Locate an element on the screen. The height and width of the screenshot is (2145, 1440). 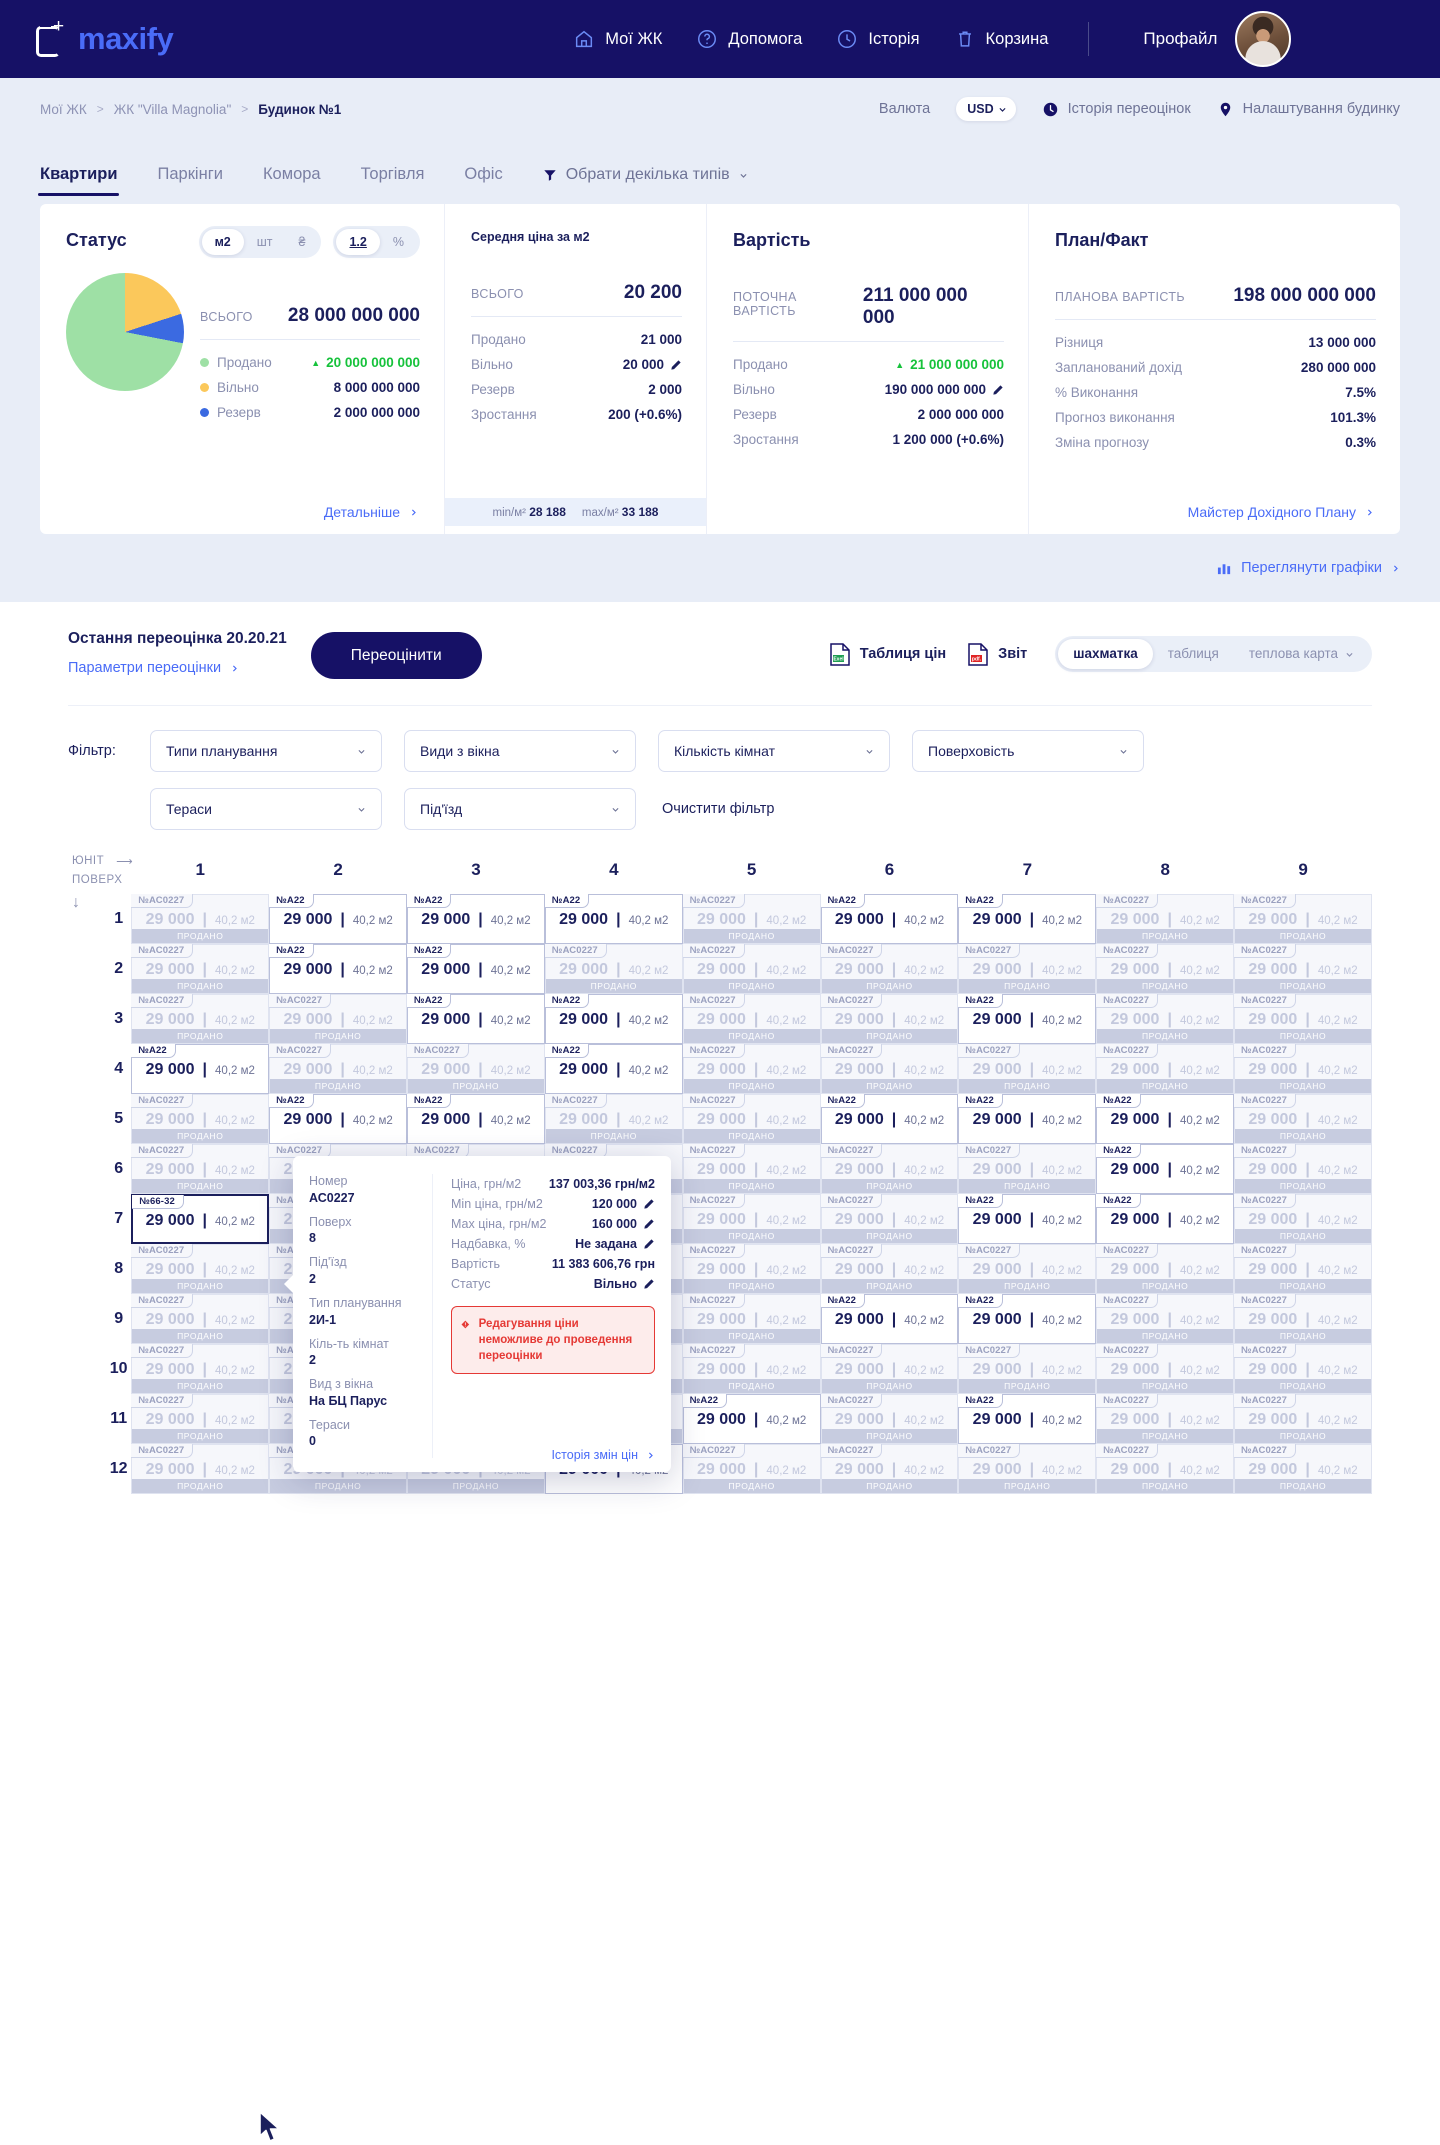
filter-rooms-count: Кількість кімнат is located at coordinates (774, 751).